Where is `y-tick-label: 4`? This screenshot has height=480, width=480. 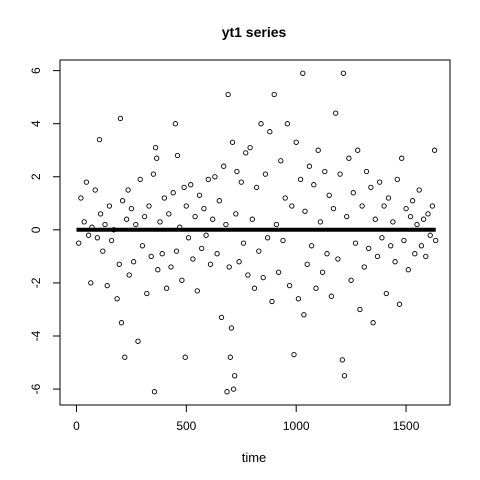
y-tick-label: 4 is located at coordinates (36, 123).